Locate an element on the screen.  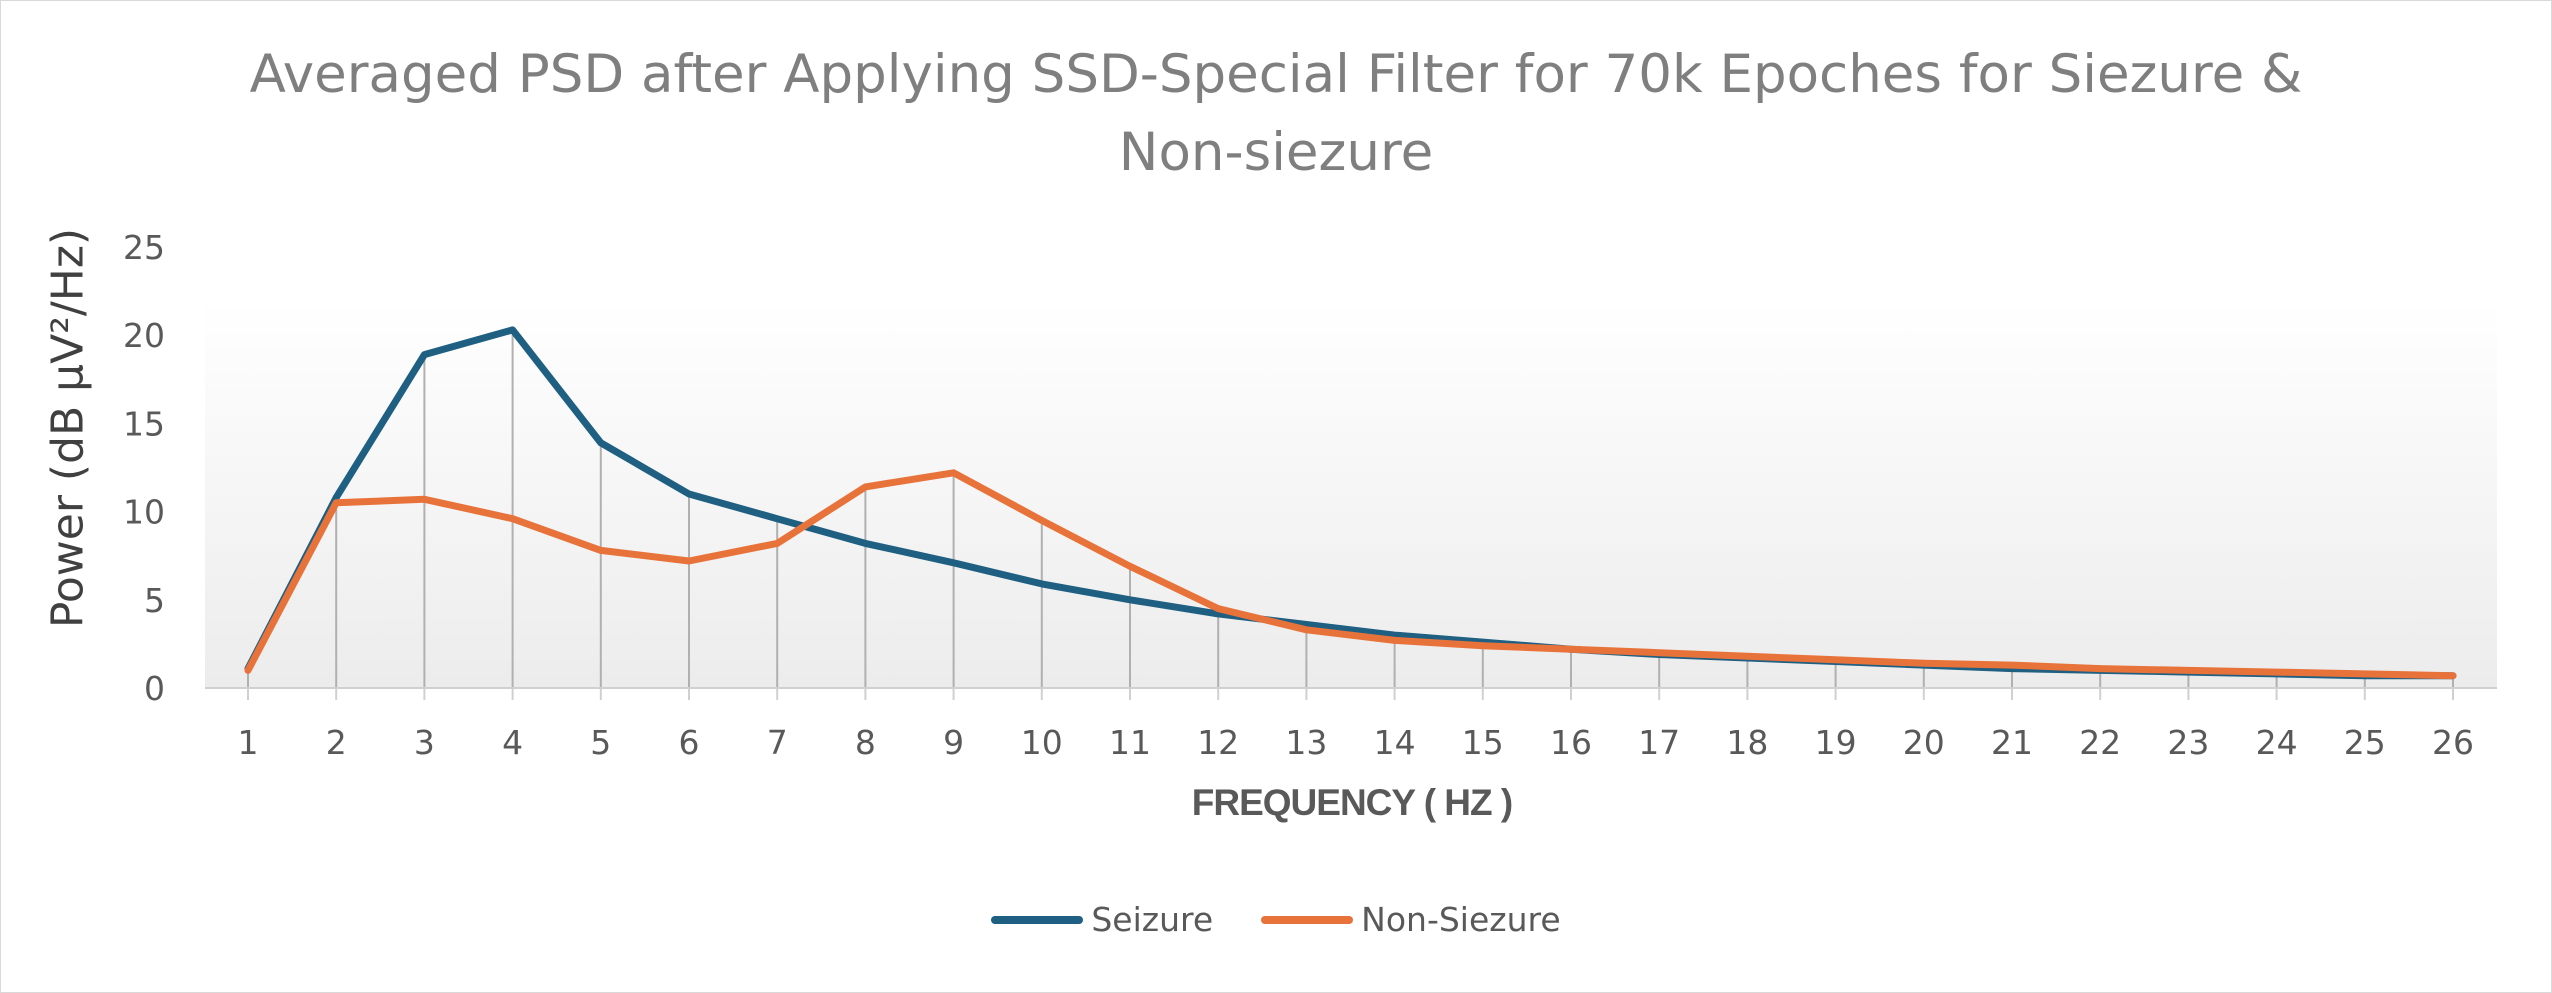
x-tick-label: 18 is located at coordinates (1747, 742).